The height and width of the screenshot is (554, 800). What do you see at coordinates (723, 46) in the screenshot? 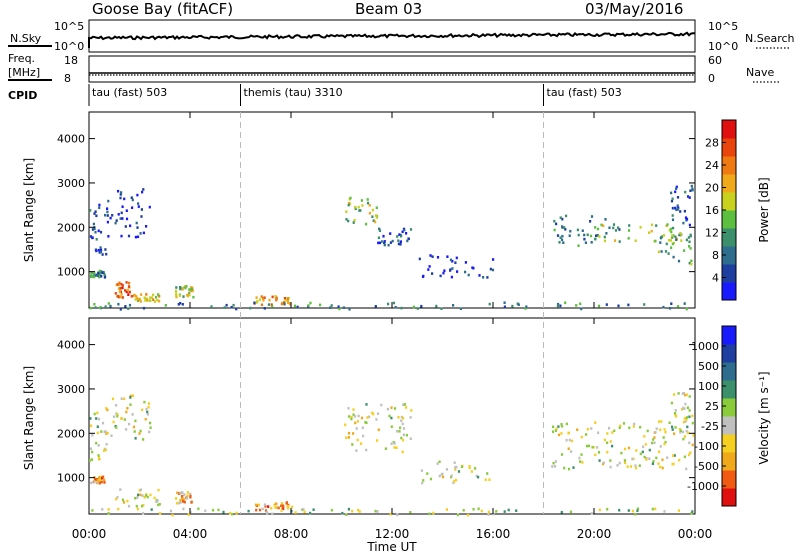
I see `noise-right-tick-bottom: 10^0` at bounding box center [723, 46].